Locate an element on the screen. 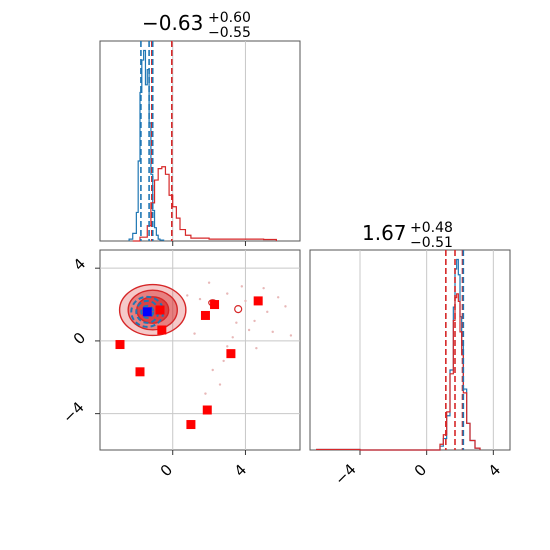  blue-square-marker is located at coordinates (147, 312).